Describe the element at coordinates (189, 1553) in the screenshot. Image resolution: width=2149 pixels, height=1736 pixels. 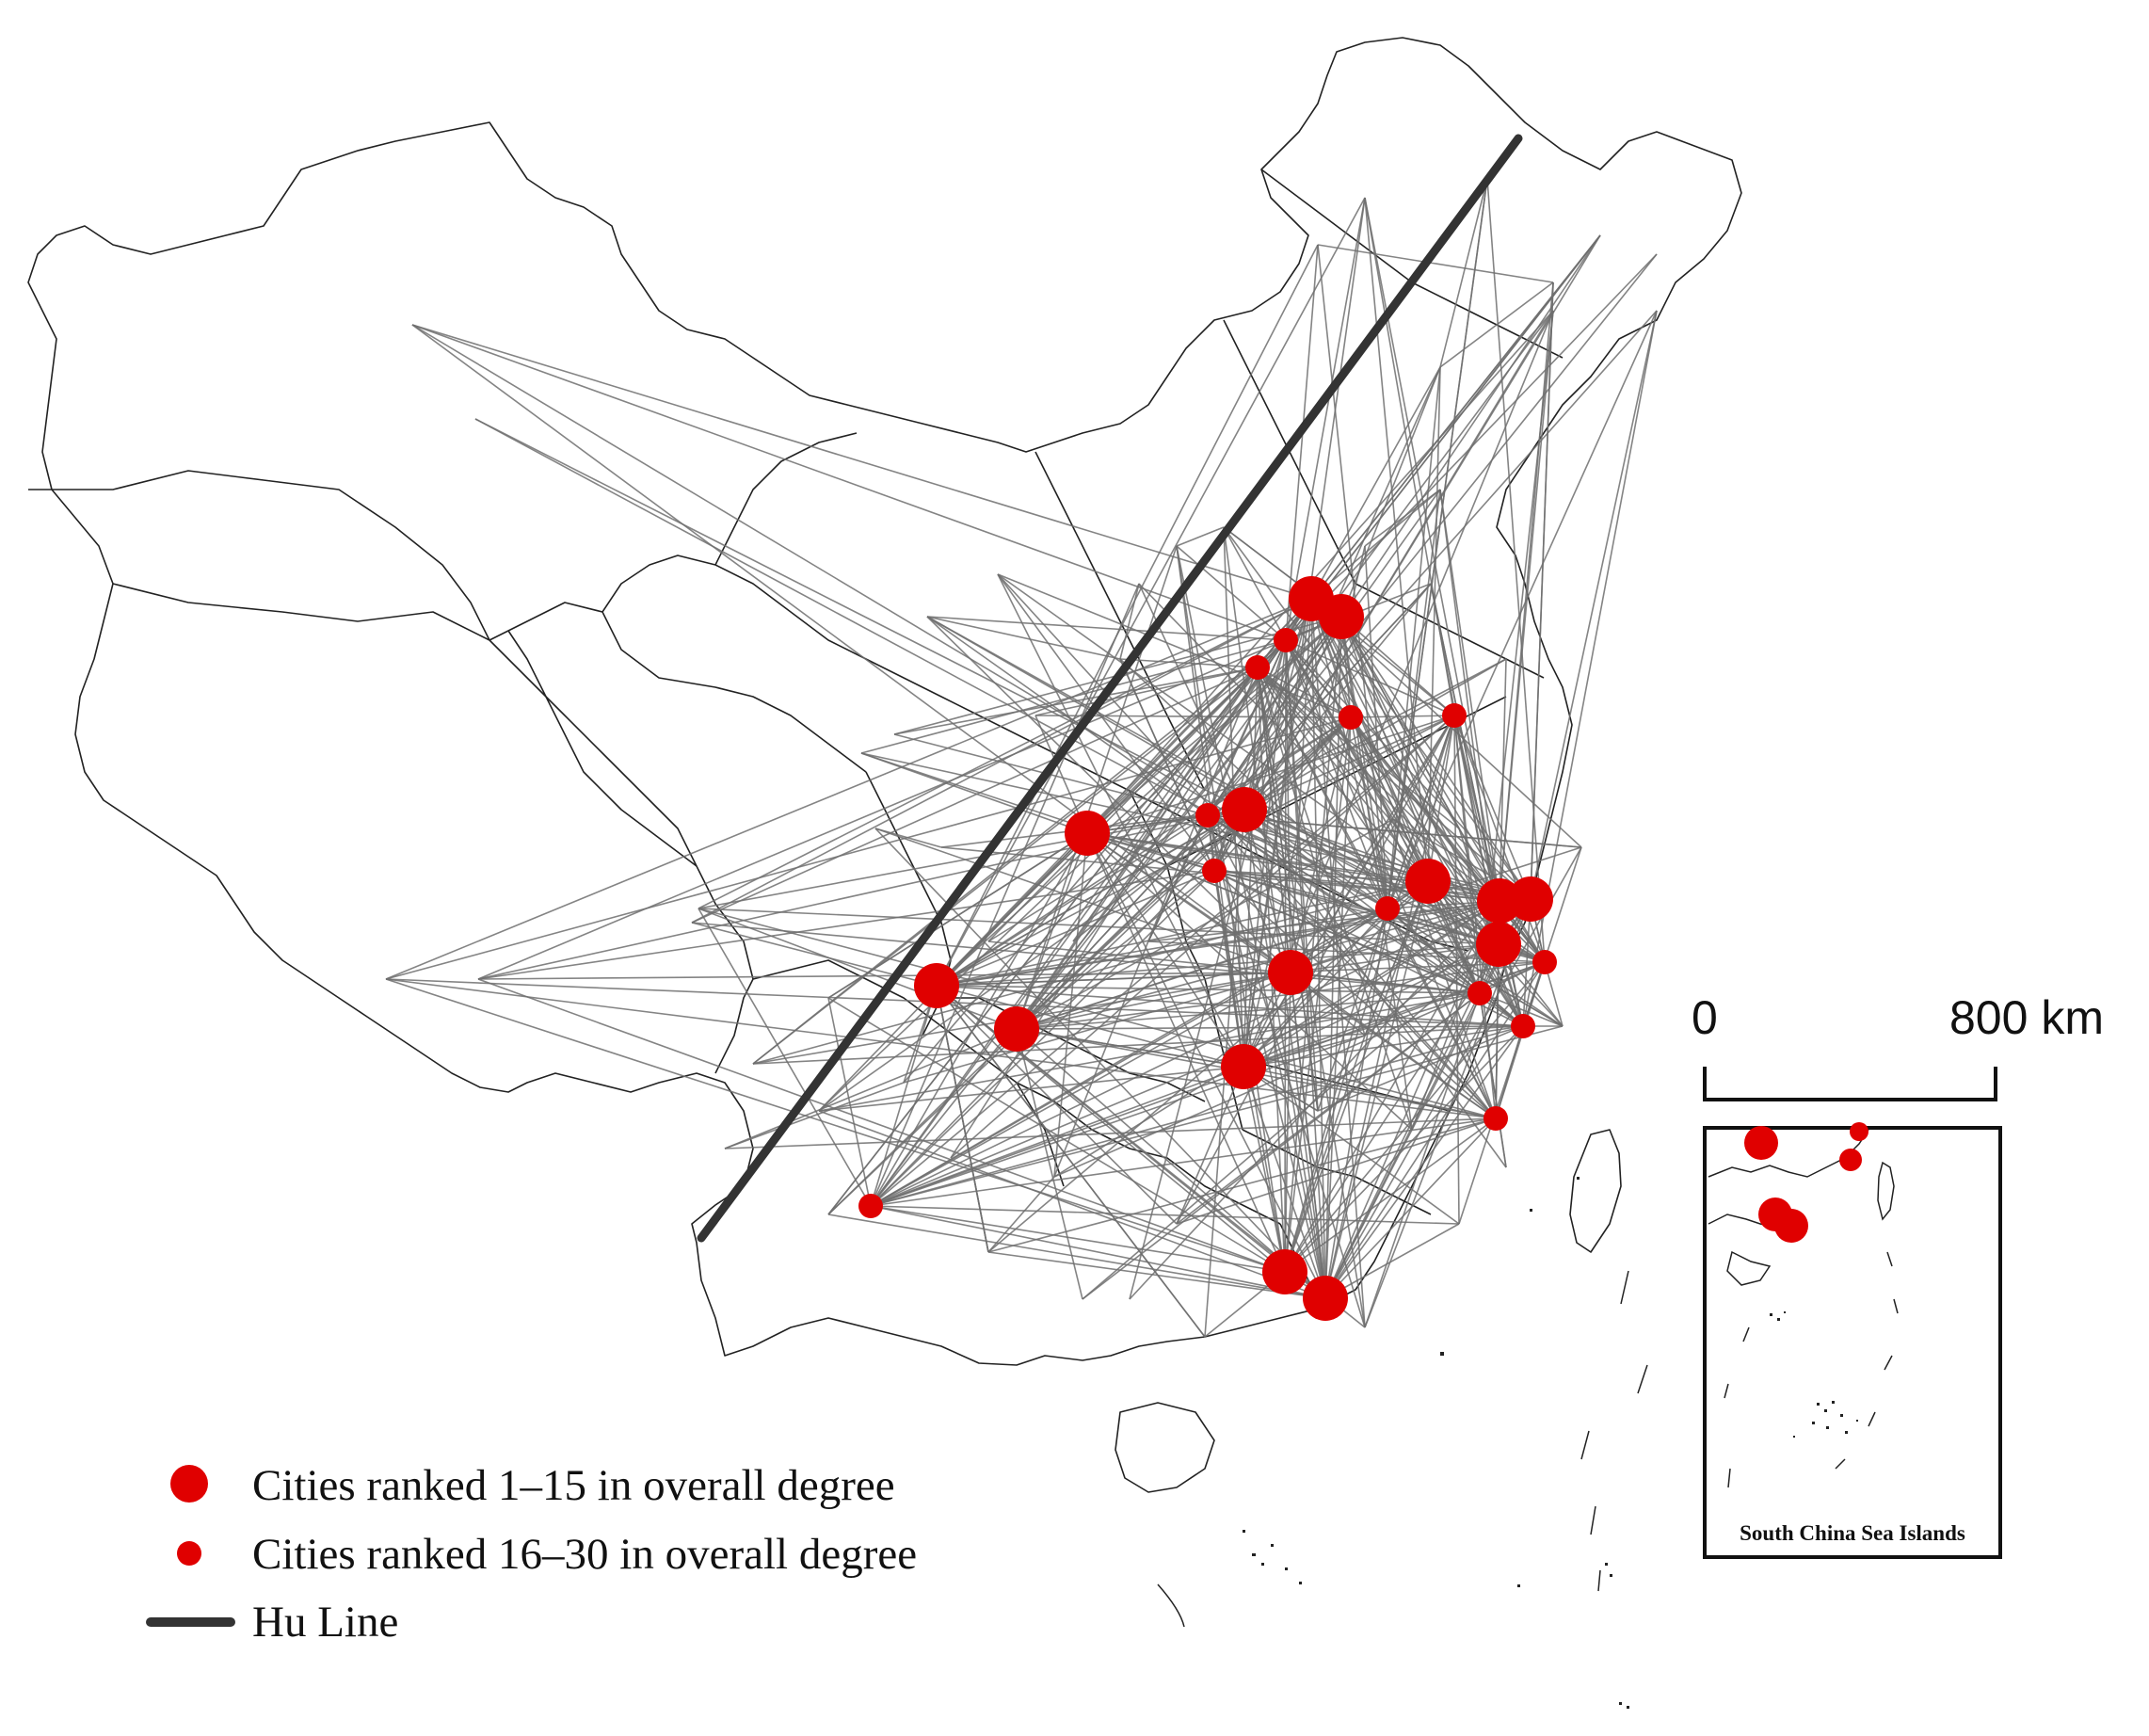
I see `legend-small-symbol` at that location.